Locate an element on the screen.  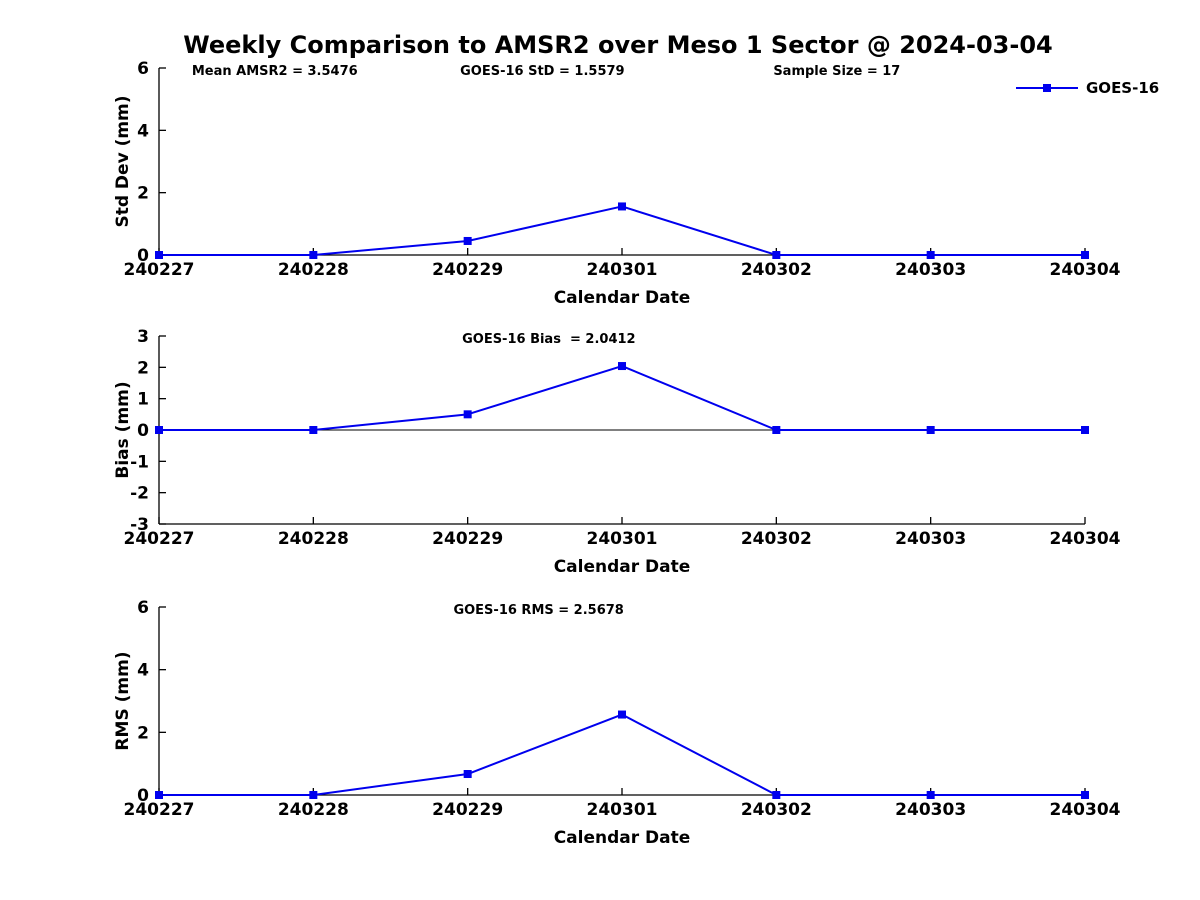
stat-annotation: GOES-16 StD = 1.5579 is located at coordinates (542, 71).